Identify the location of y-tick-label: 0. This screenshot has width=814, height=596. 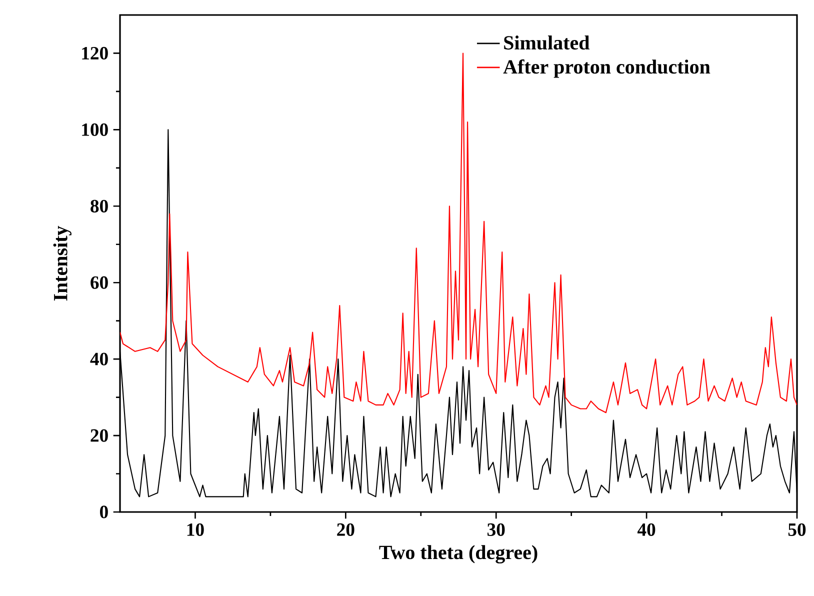
(104, 512).